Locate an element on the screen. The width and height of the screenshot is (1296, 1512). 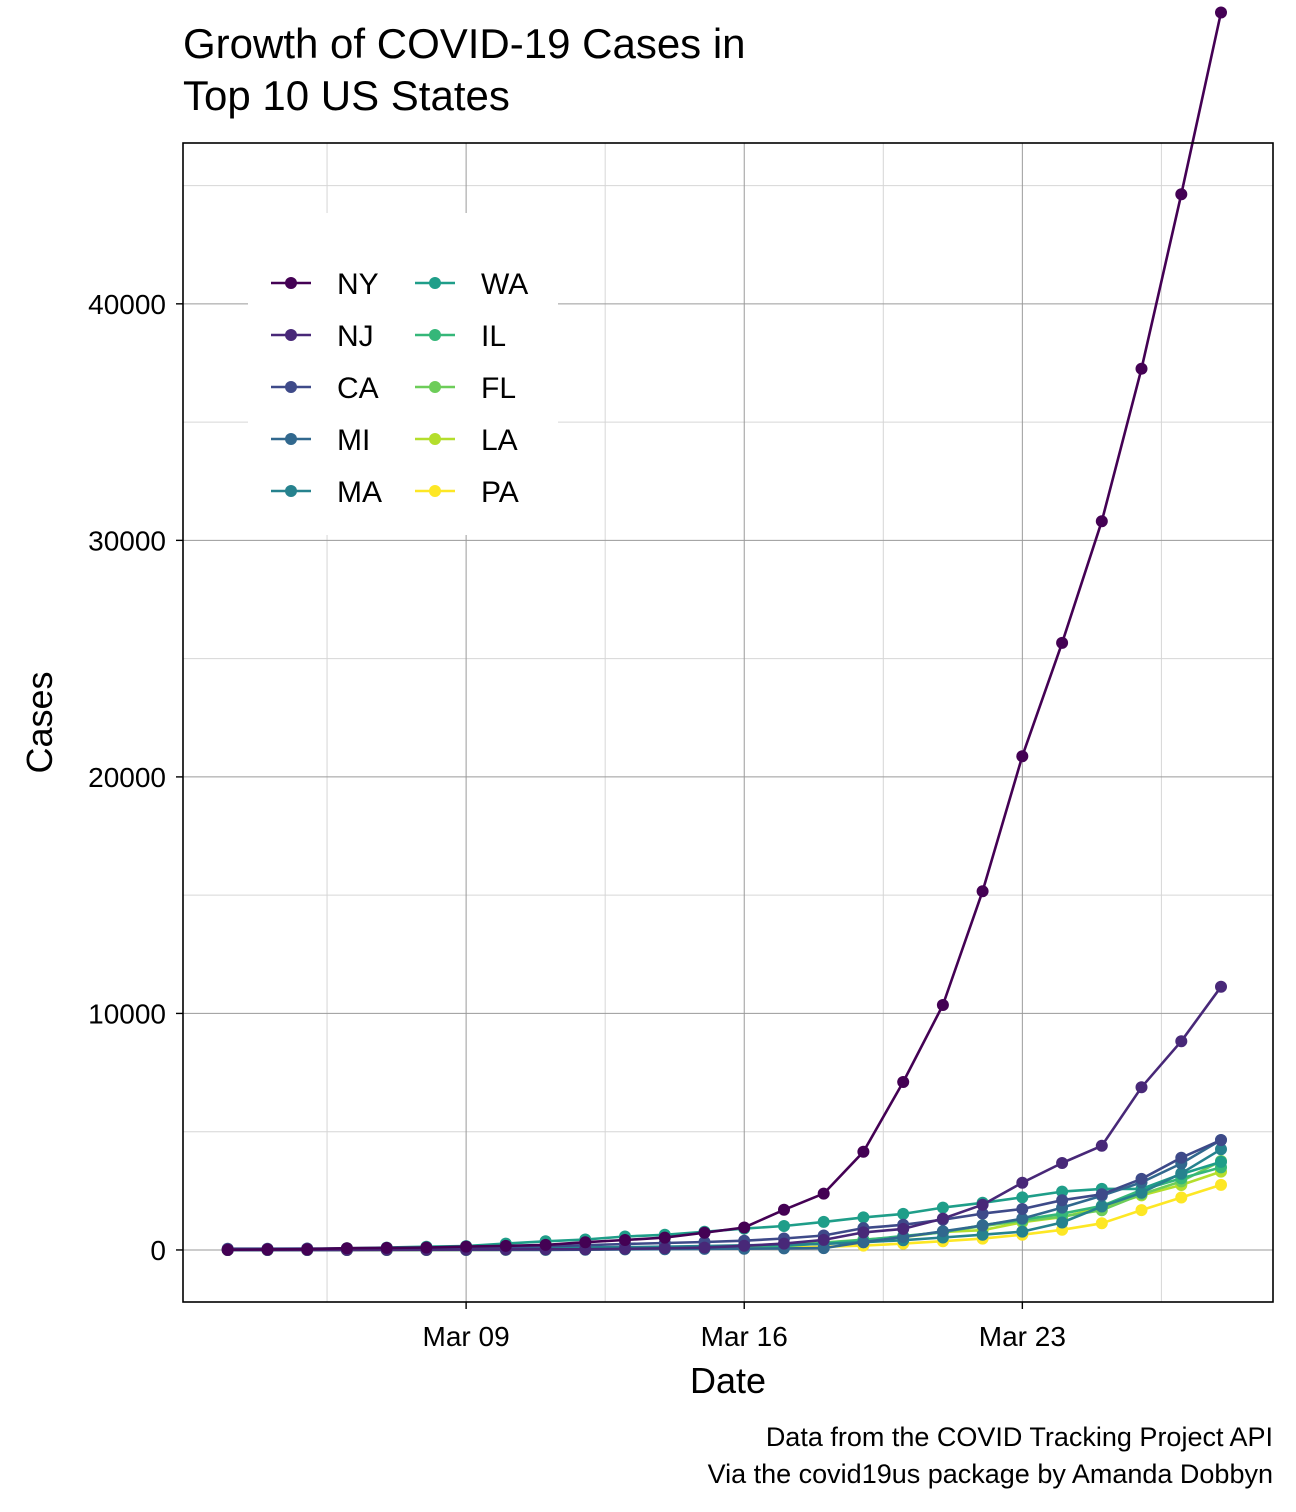
y-tick-label: 10000 is located at coordinates (127, 1013).